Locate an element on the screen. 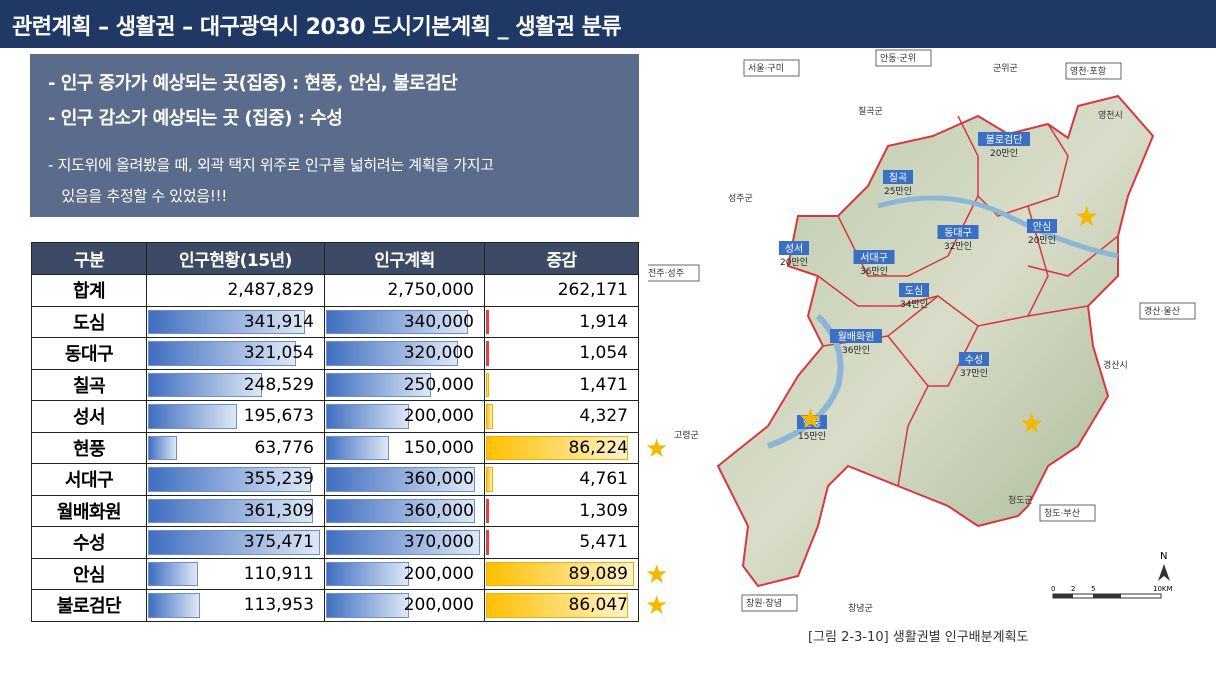 Image resolution: width=1216 pixels, height=684 pixels. current-pop-value: 375,471 is located at coordinates (278, 542).